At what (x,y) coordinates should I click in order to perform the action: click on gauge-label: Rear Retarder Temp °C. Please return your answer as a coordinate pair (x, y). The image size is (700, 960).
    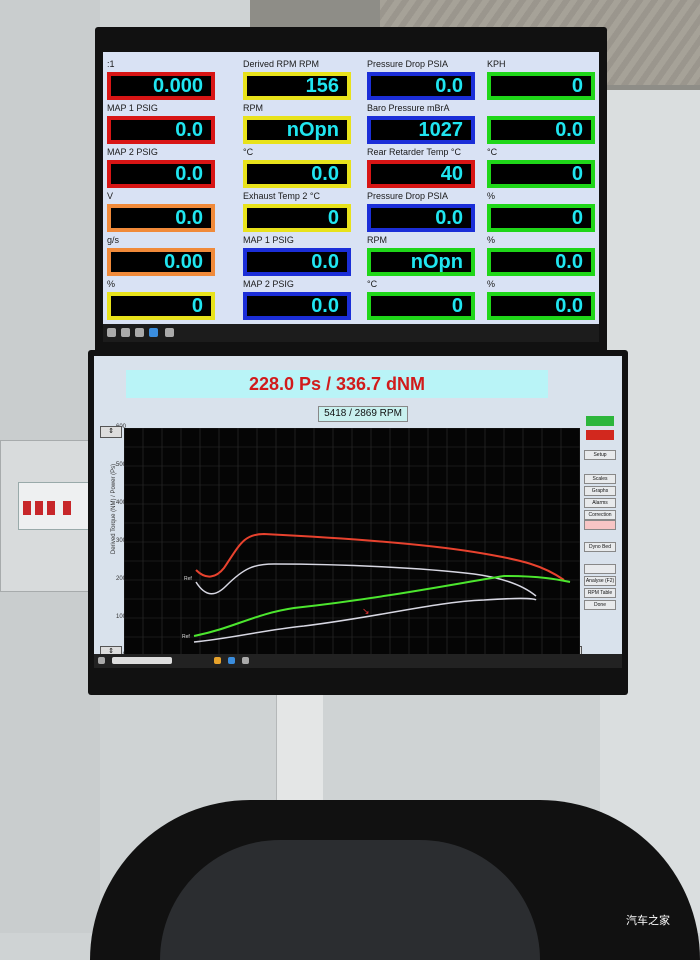
    Looking at the image, I should click on (414, 152).